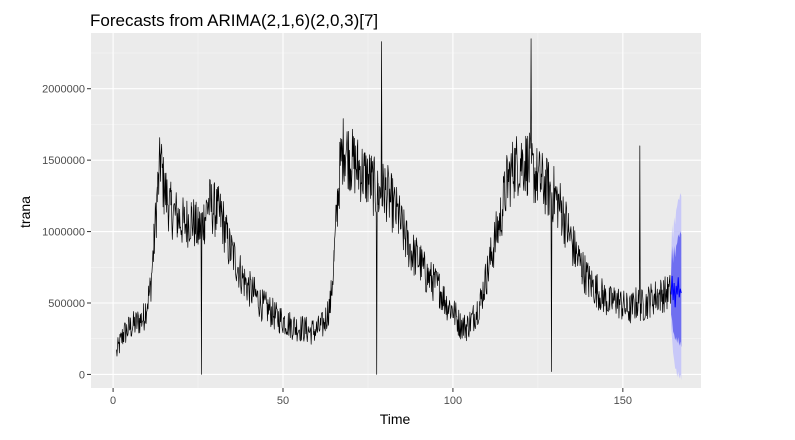 Image resolution: width=795 pixels, height=440 pixels. I want to click on x-tick-label: 50, so click(283, 401).